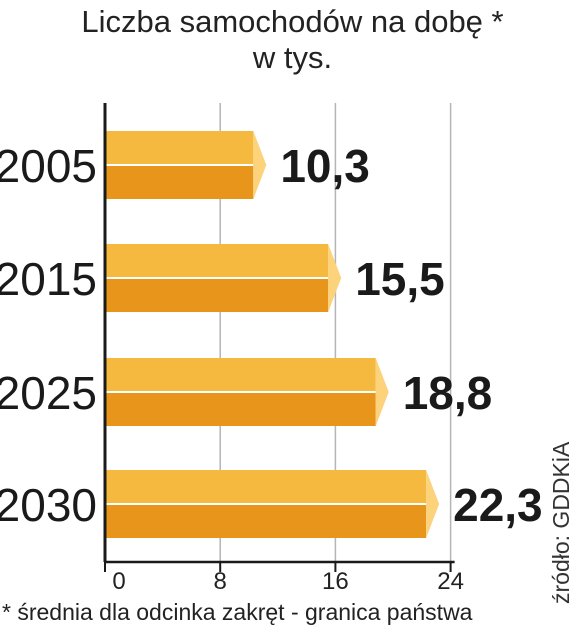 This screenshot has height=640, width=585. Describe the element at coordinates (179, 182) in the screenshot. I see `bar-bottom-2005` at that location.